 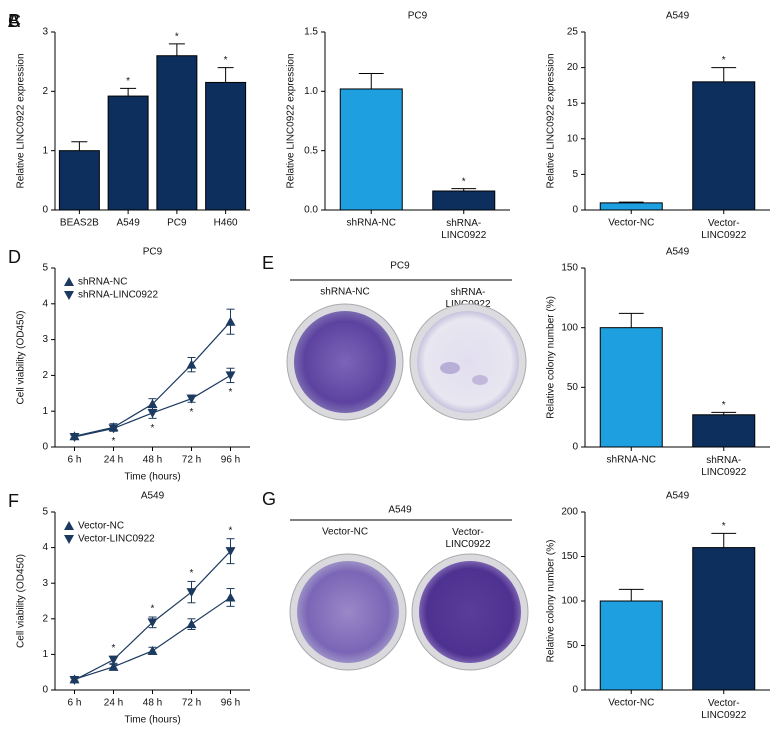 What do you see at coordinates (573, 32) in the screenshot?
I see `y-tick-label: 25` at bounding box center [573, 32].